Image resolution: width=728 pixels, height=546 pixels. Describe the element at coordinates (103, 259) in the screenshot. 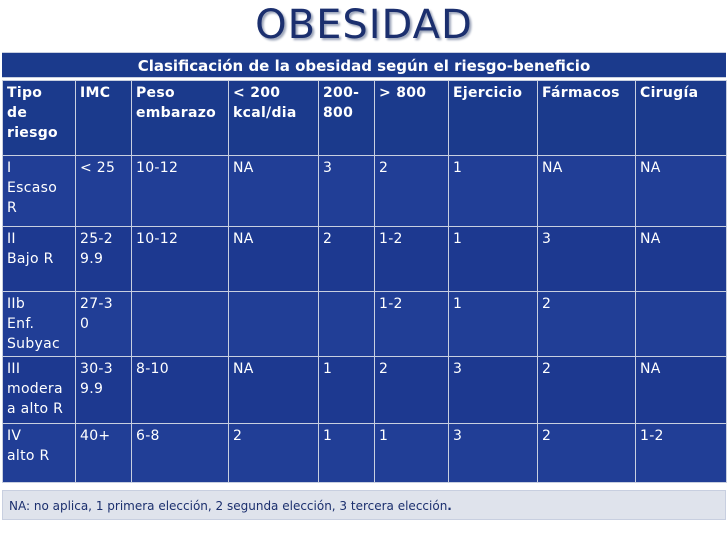

I see `table-cell: 25-2 9.9` at that location.